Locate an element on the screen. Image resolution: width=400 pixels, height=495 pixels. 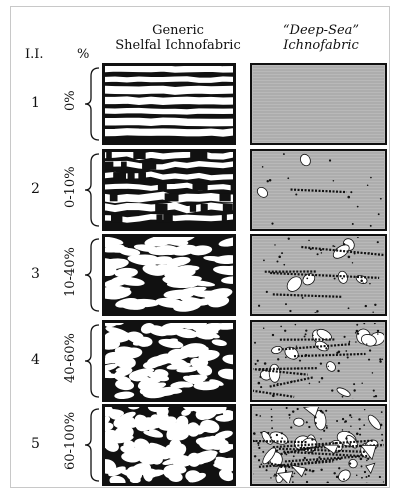
percent-range-3: 10-40% is located at coordinates (70, 271).